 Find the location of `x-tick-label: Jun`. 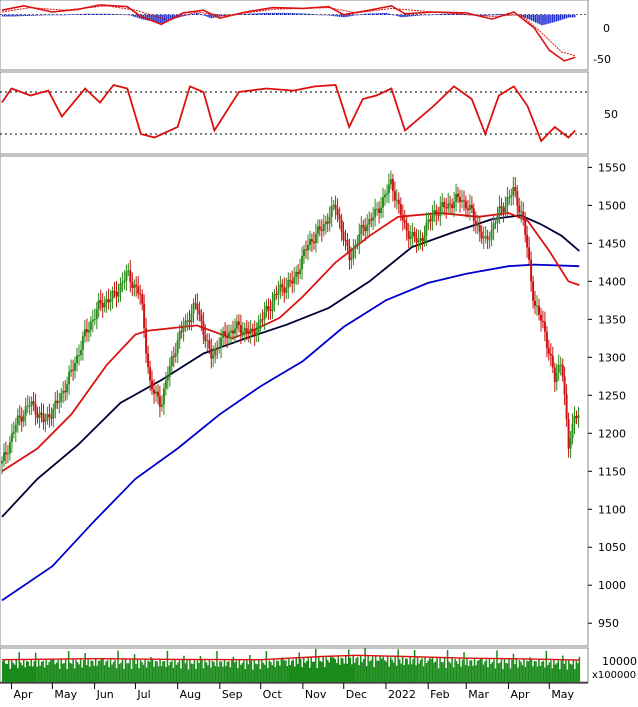

x-tick-label: Jun is located at coordinates (105, 694).